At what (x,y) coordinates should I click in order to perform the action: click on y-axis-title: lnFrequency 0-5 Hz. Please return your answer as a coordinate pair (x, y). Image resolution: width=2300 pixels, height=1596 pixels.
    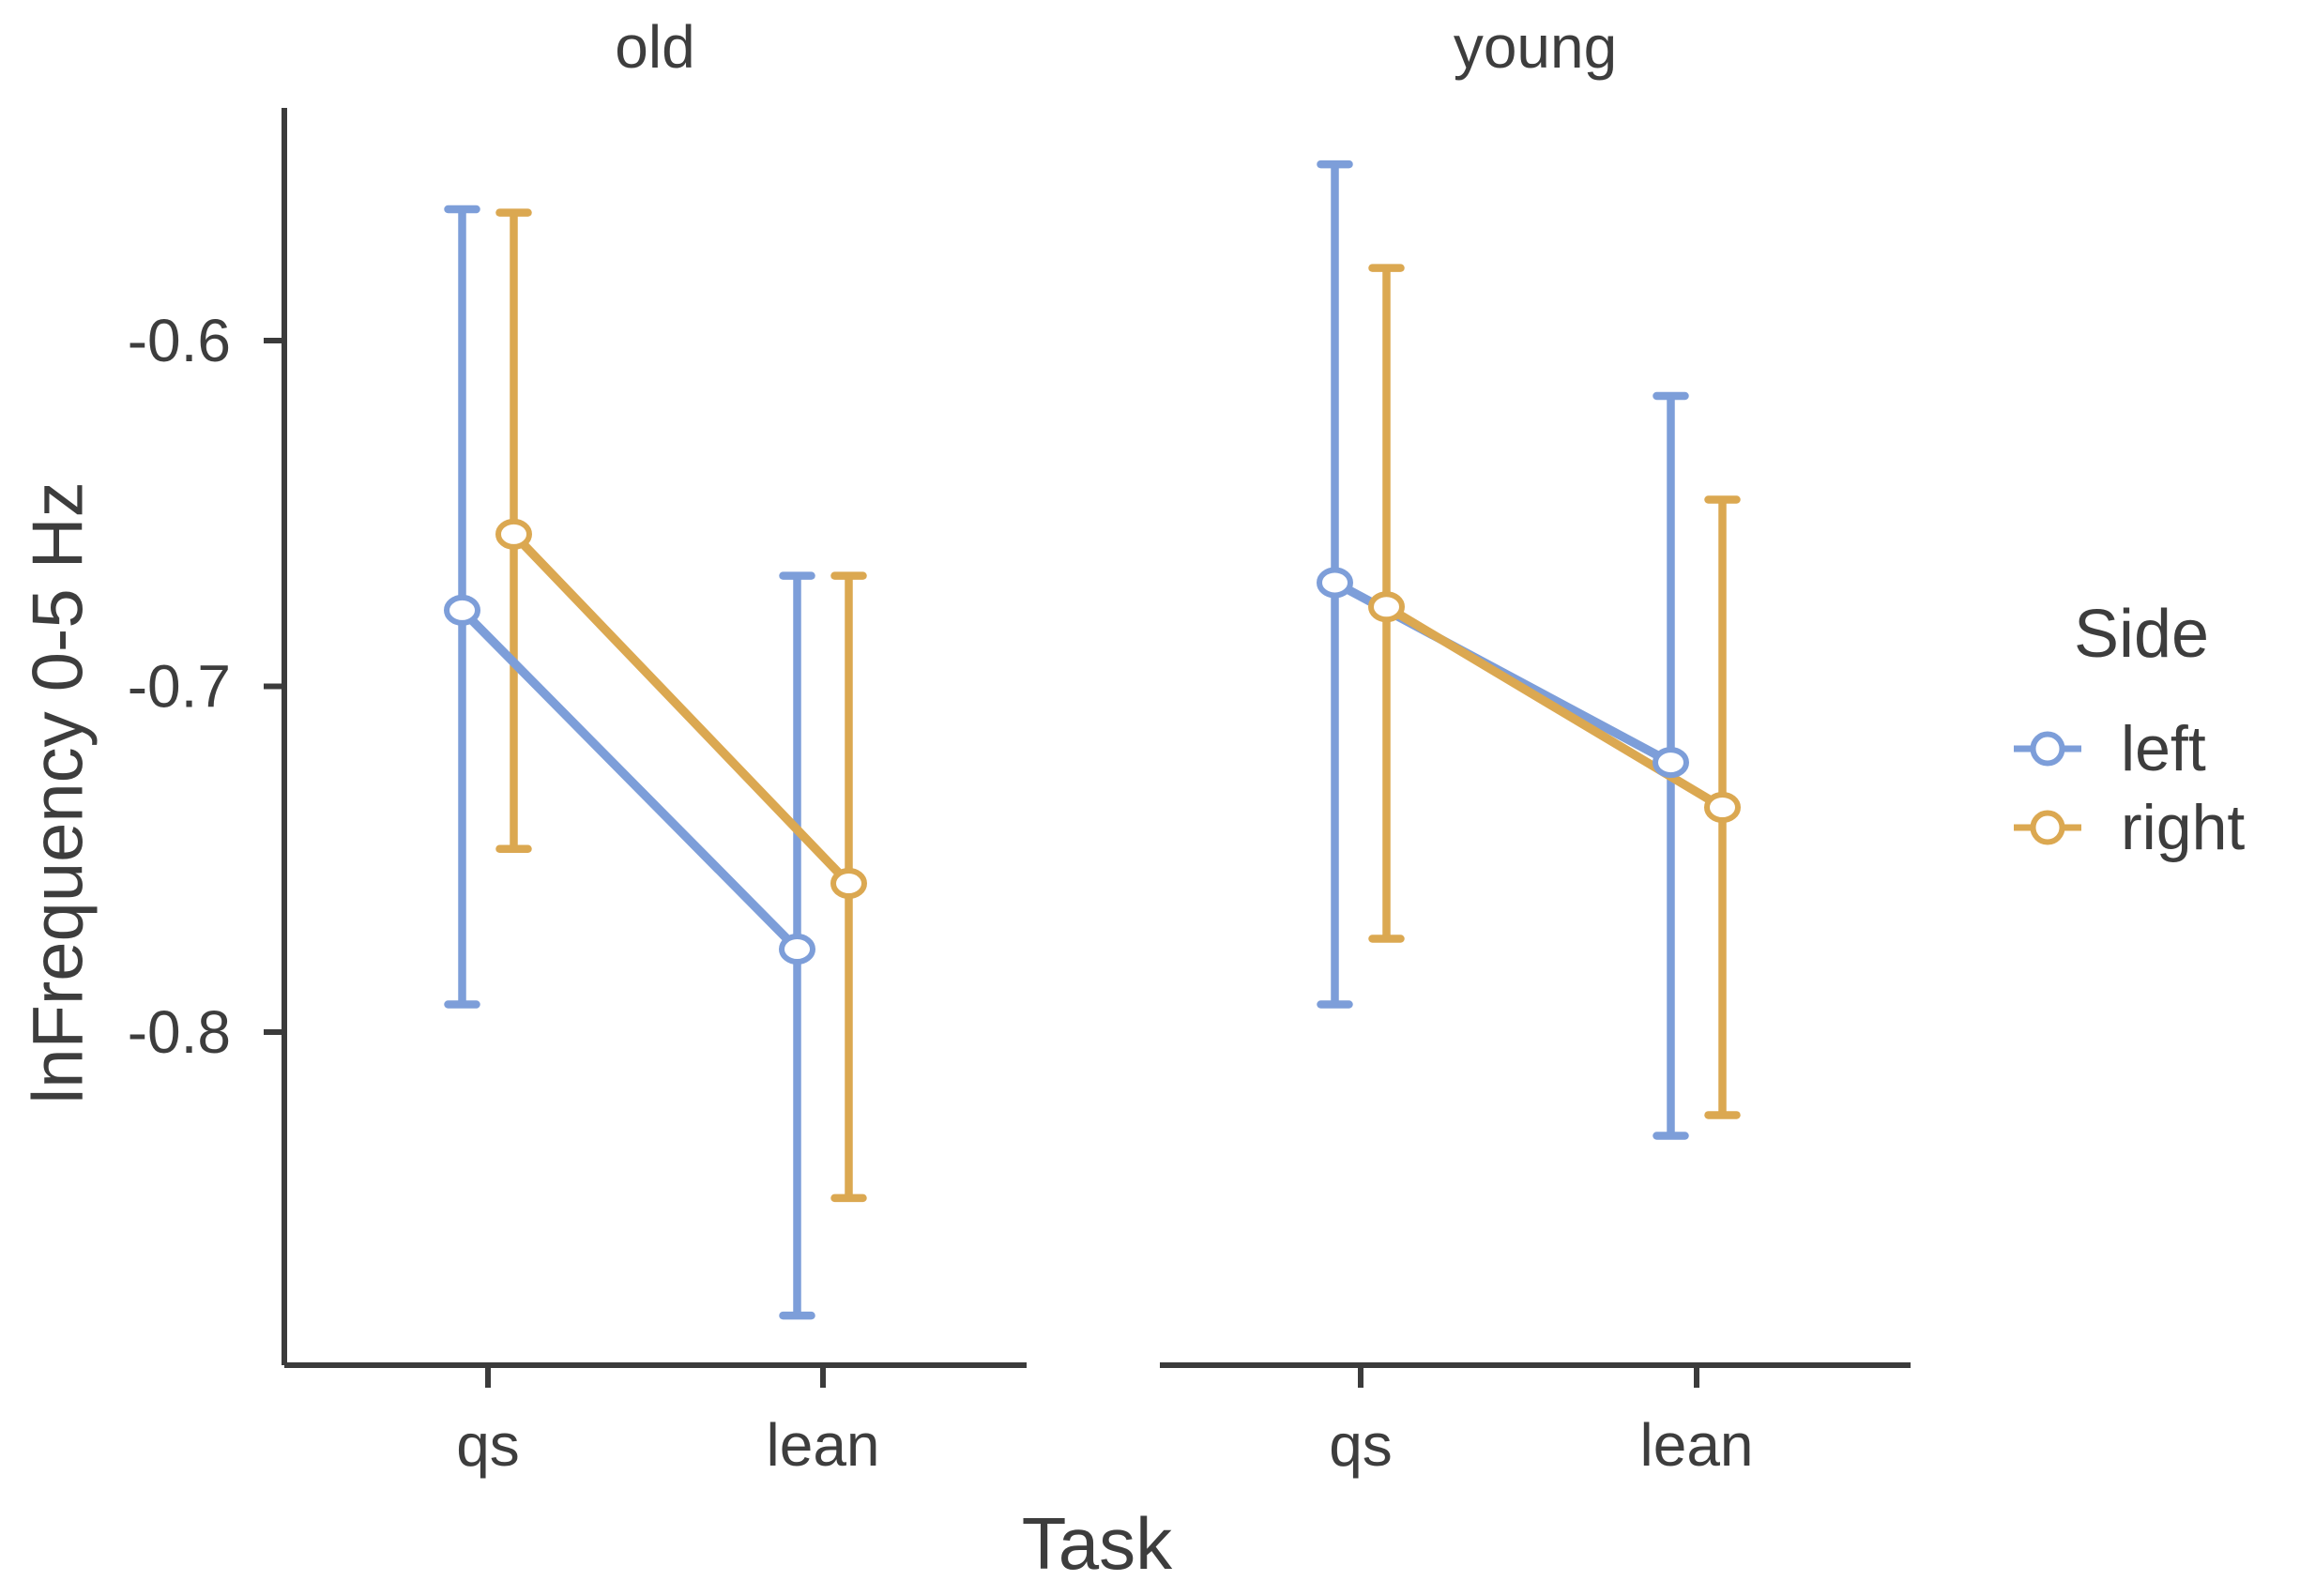
    Looking at the image, I should click on (59, 792).